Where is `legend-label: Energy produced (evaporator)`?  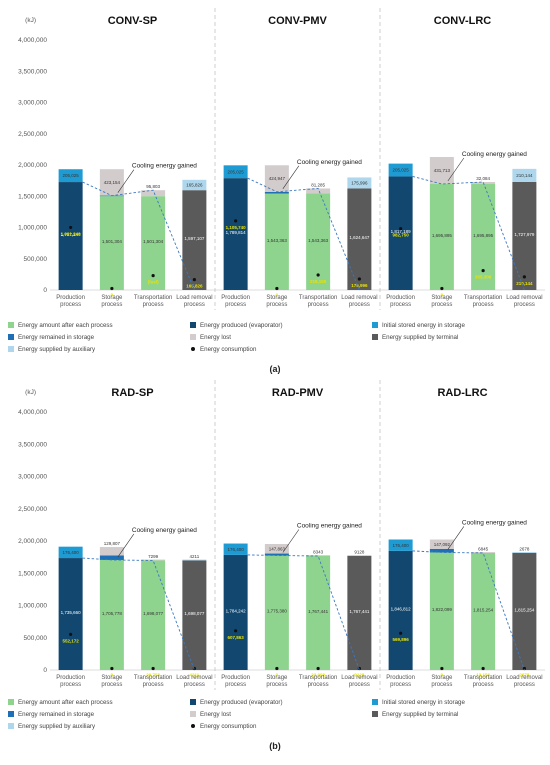
legend-label: Energy produced (evaporator) is located at coordinates (241, 325).